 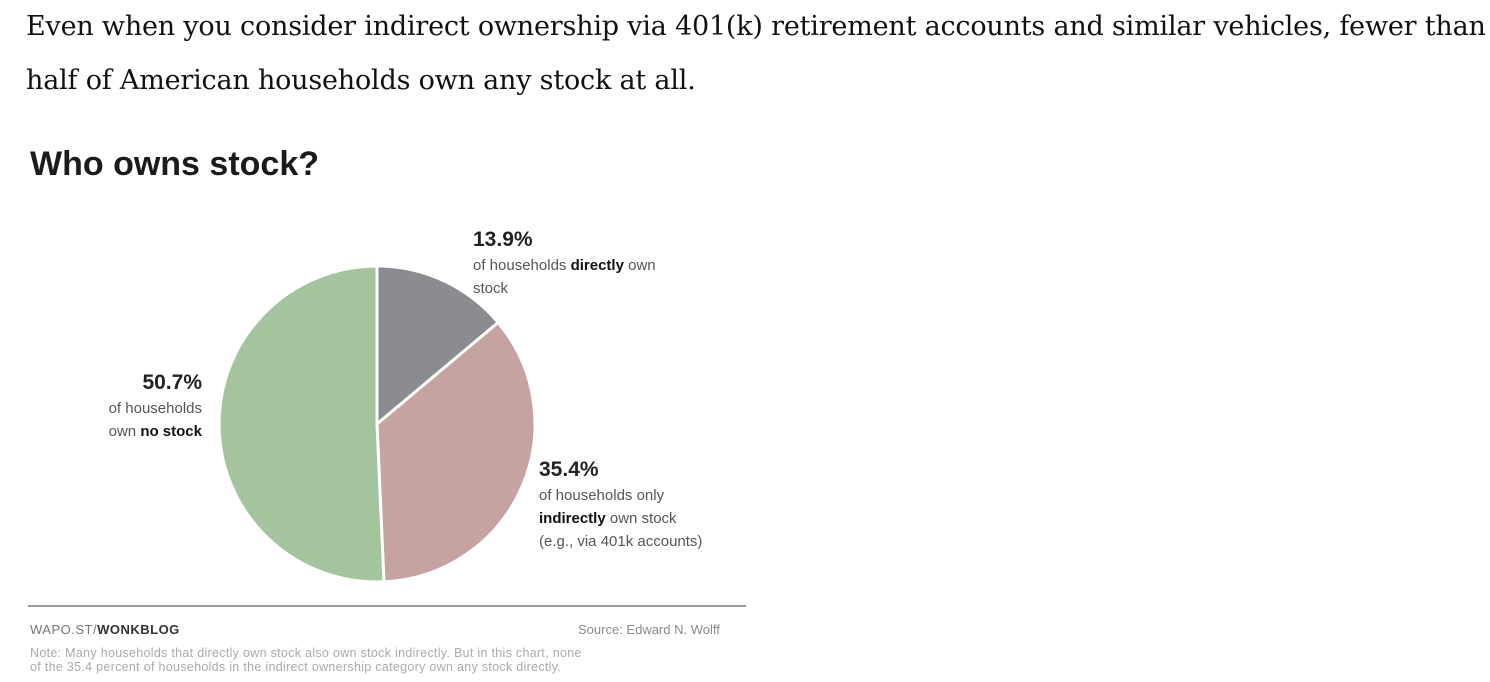 What do you see at coordinates (503, 239) in the screenshot?
I see `slice-pct-direct: 13.9%` at bounding box center [503, 239].